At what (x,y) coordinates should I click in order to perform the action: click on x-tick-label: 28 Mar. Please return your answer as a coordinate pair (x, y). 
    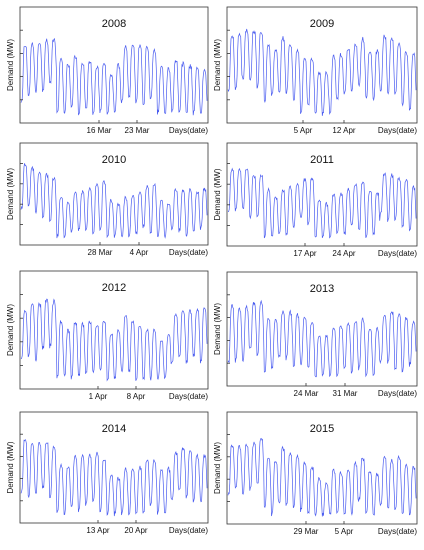
    Looking at the image, I should click on (100, 252).